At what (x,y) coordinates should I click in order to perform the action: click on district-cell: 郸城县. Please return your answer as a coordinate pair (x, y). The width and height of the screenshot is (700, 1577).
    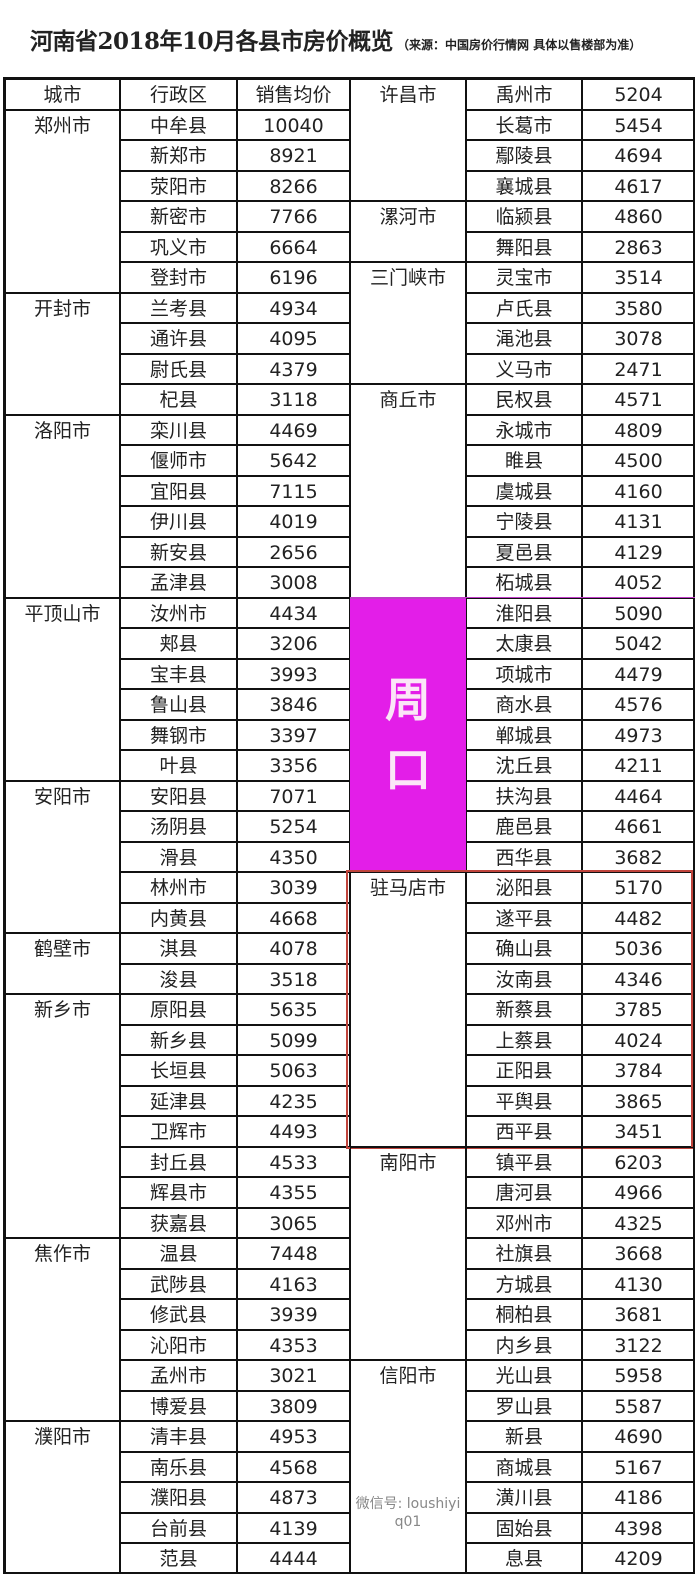
    Looking at the image, I should click on (524, 734).